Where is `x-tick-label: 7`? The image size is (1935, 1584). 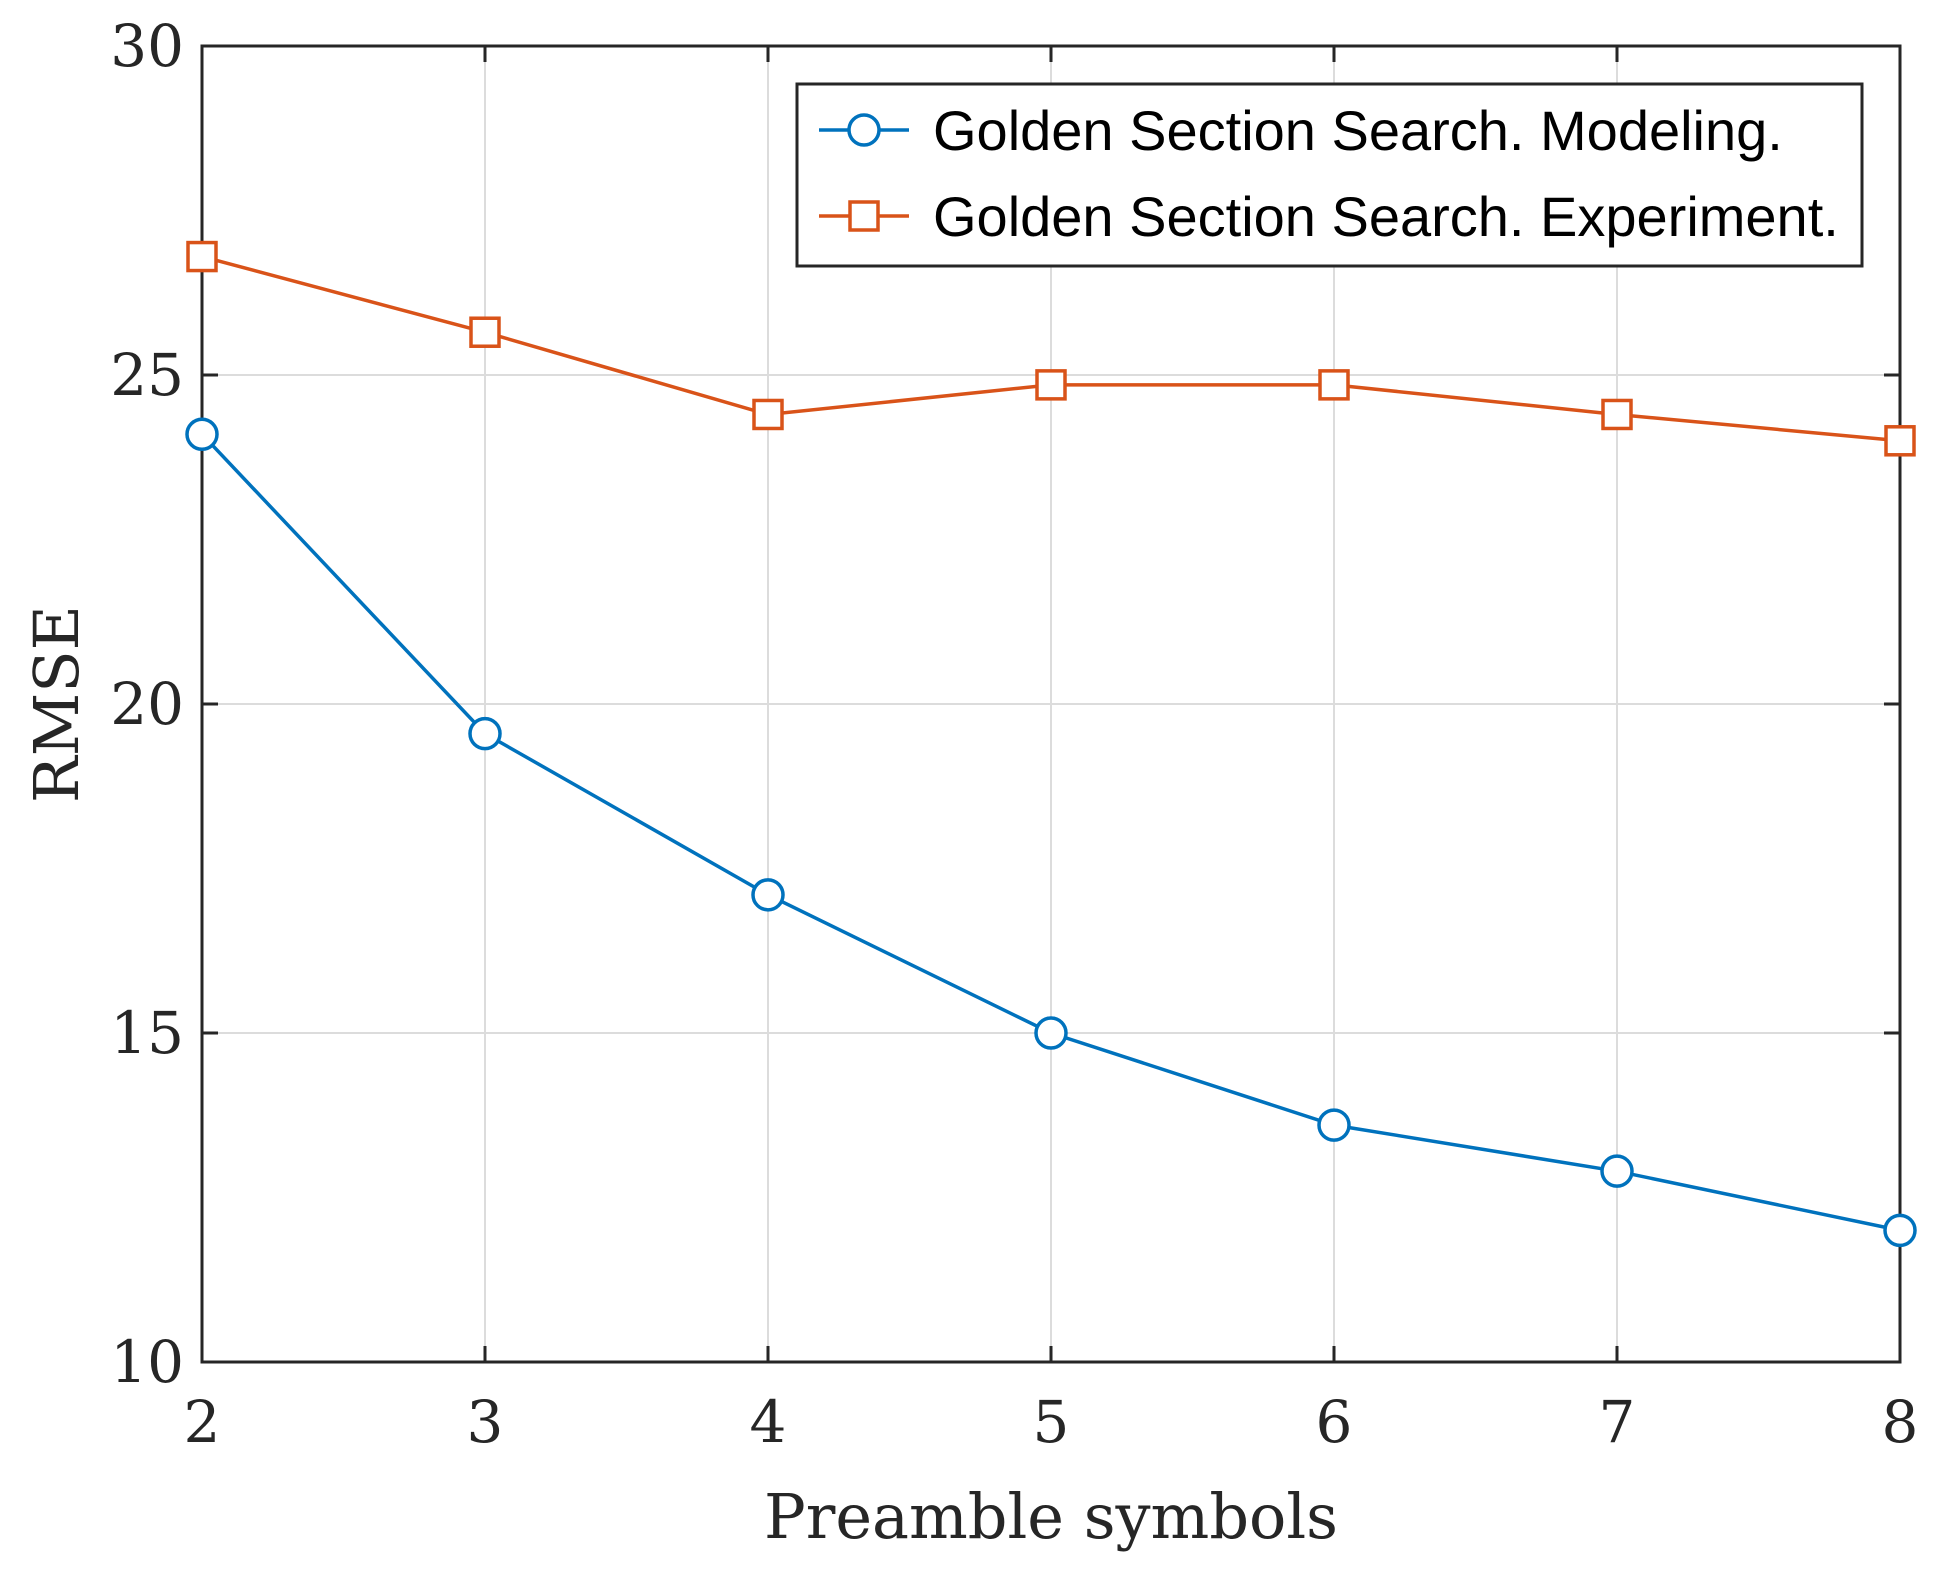 x-tick-label: 7 is located at coordinates (1617, 1422).